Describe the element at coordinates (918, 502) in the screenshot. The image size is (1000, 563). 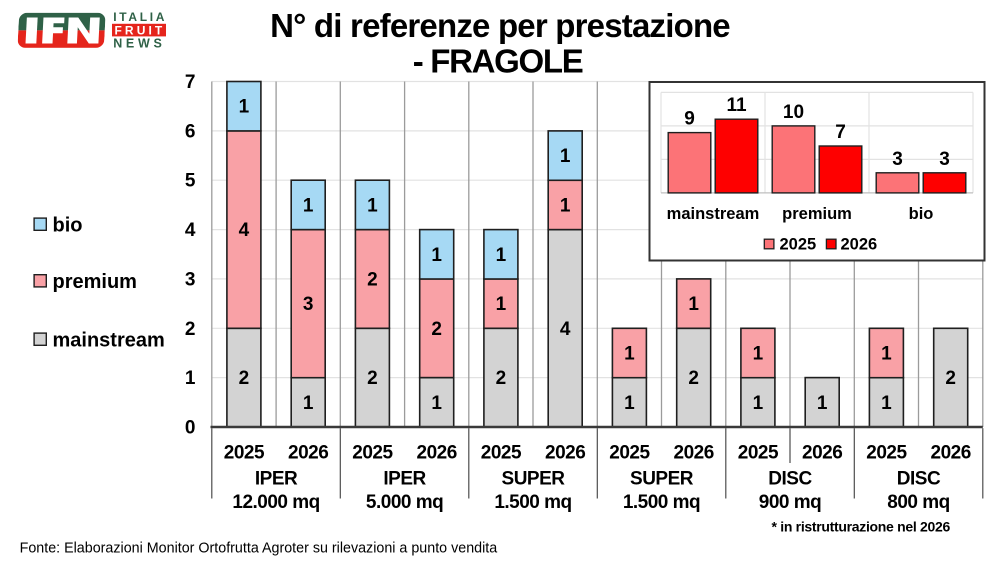
I see `svg-text: 800 mq` at that location.